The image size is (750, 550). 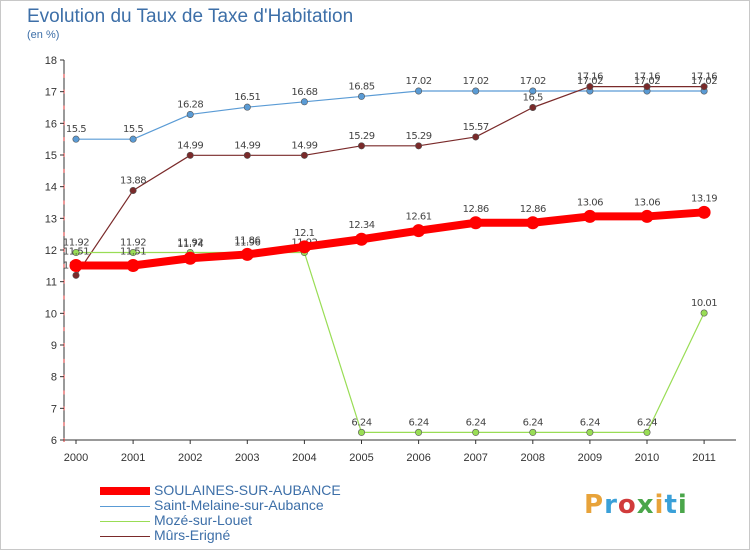 What do you see at coordinates (51, 283) in the screenshot?
I see `y-tick-label: 11` at bounding box center [51, 283].